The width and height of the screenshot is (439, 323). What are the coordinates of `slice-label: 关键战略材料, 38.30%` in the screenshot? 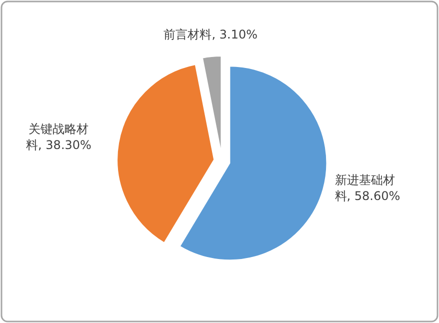 It's located at (59, 137).